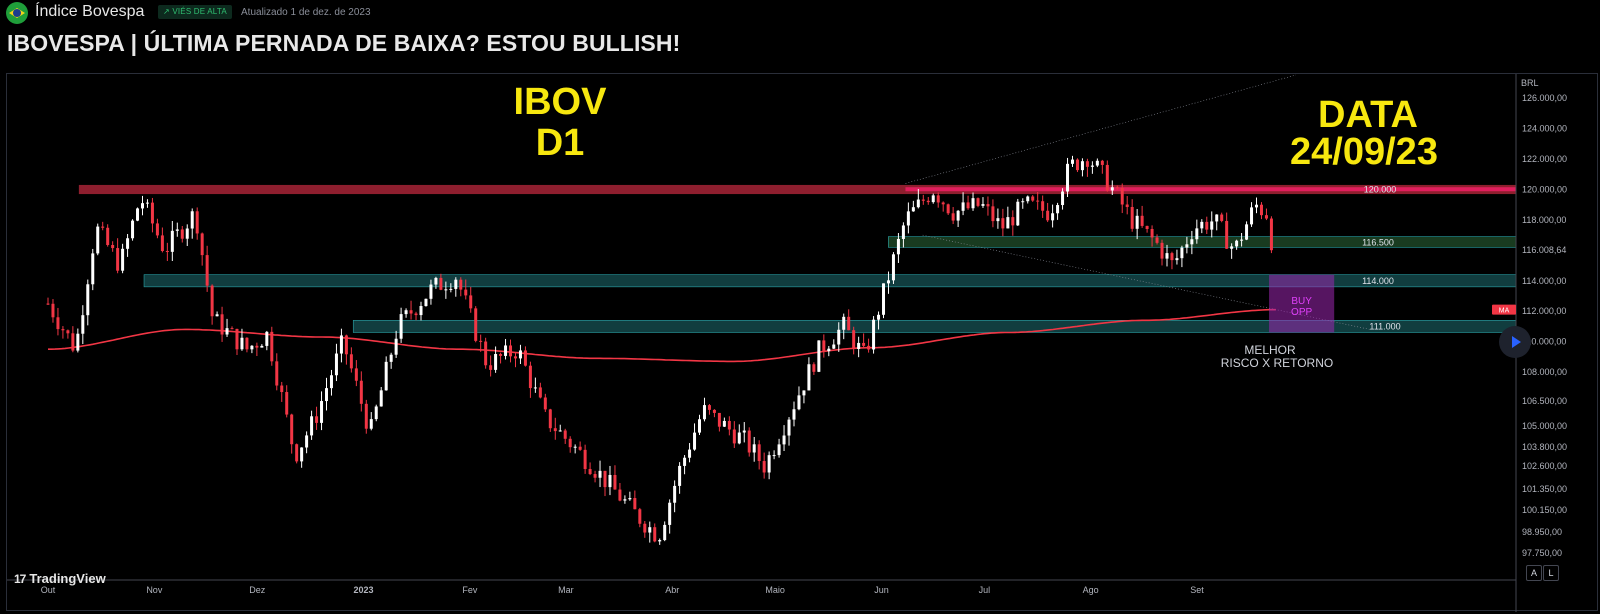  I want to click on log-scale-button: L, so click(1551, 573).